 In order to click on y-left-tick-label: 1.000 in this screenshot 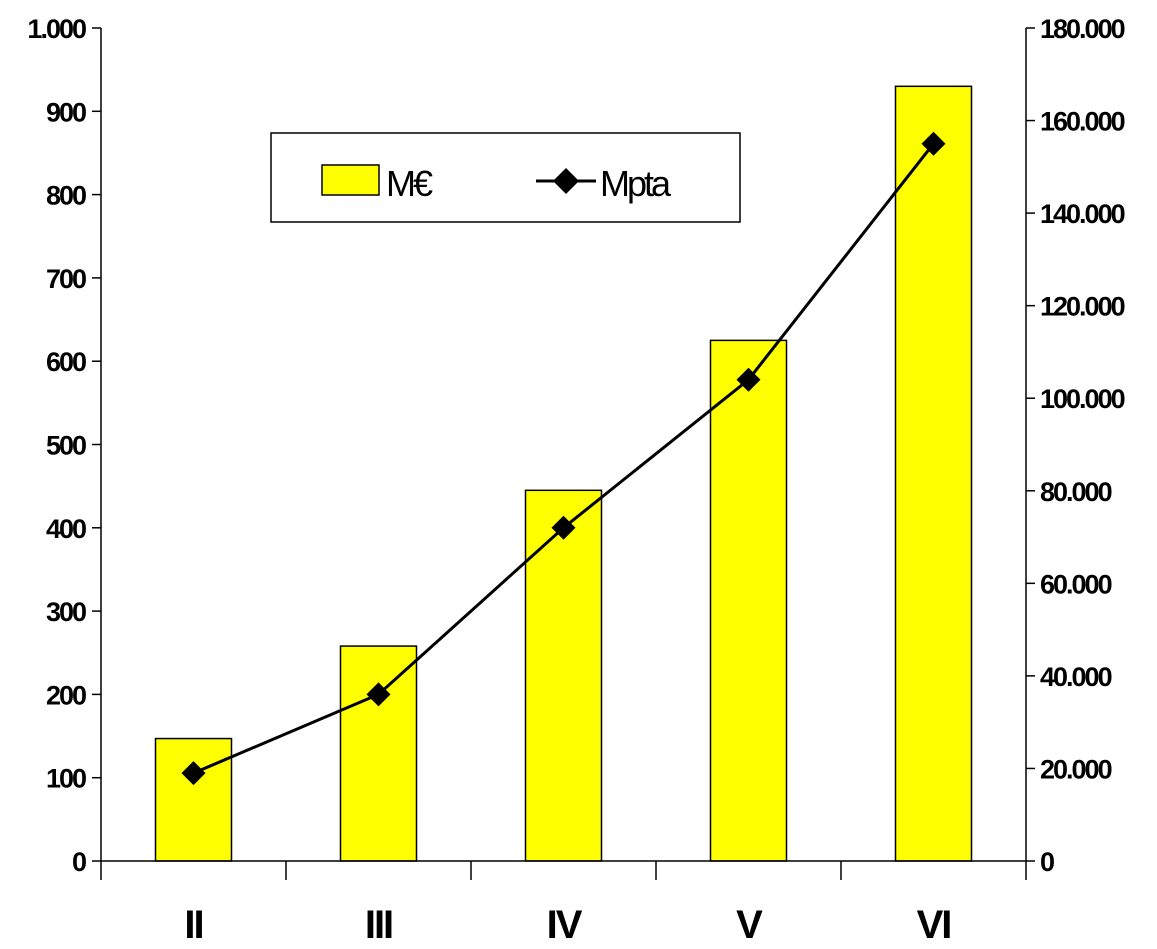, I will do `click(56, 29)`.